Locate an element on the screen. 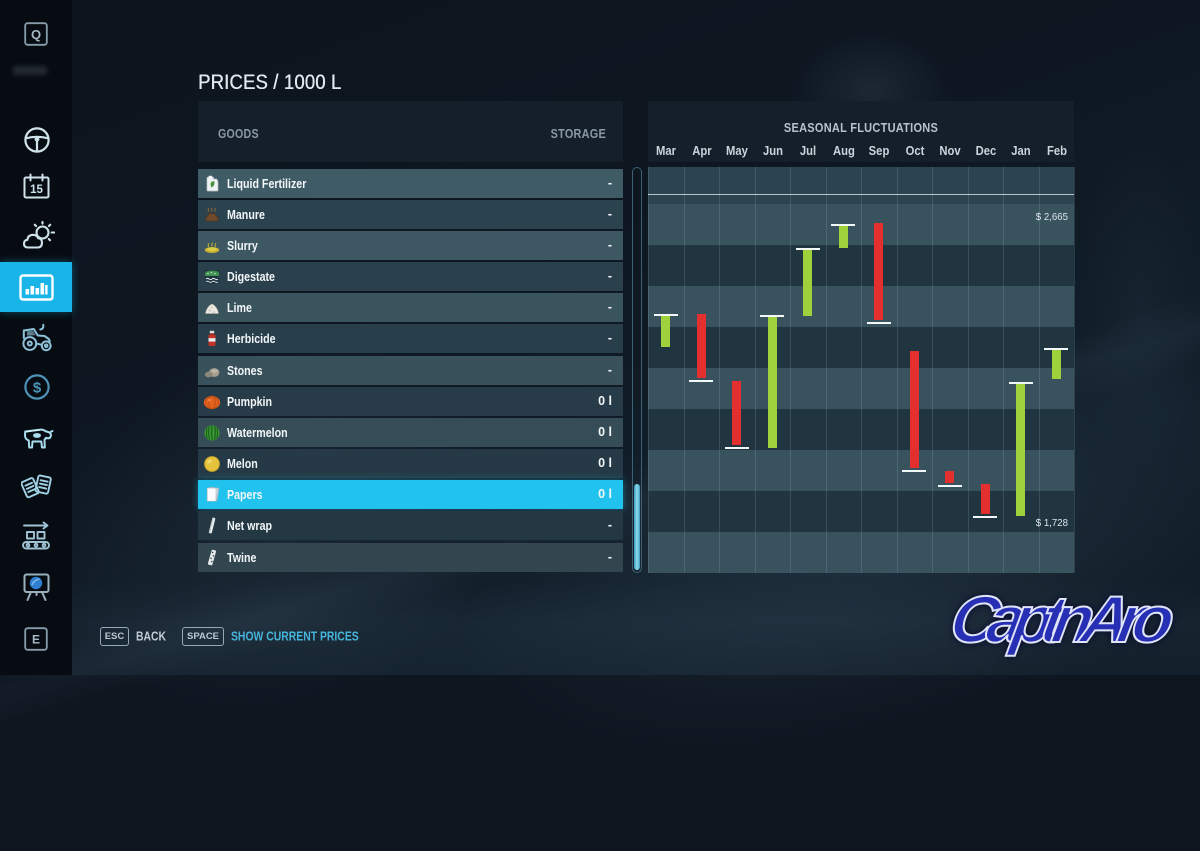 The width and height of the screenshot is (1200, 851). svg-text: Q is located at coordinates (36, 34).